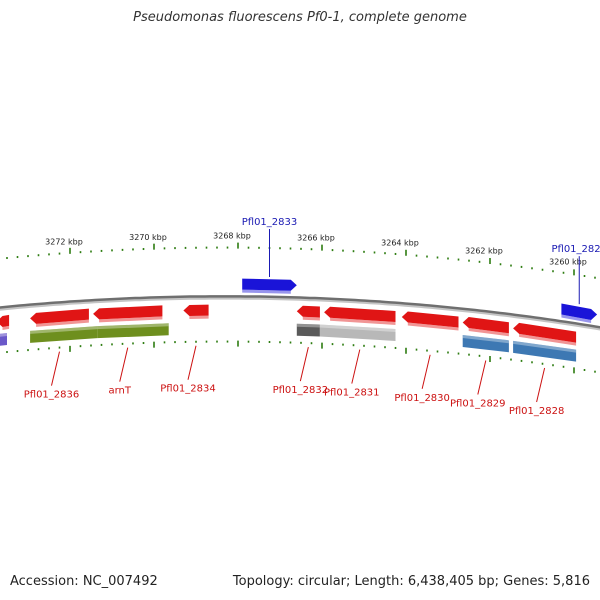 This screenshot has width=600, height=600. I want to click on gene-label: arnT, so click(119, 391).